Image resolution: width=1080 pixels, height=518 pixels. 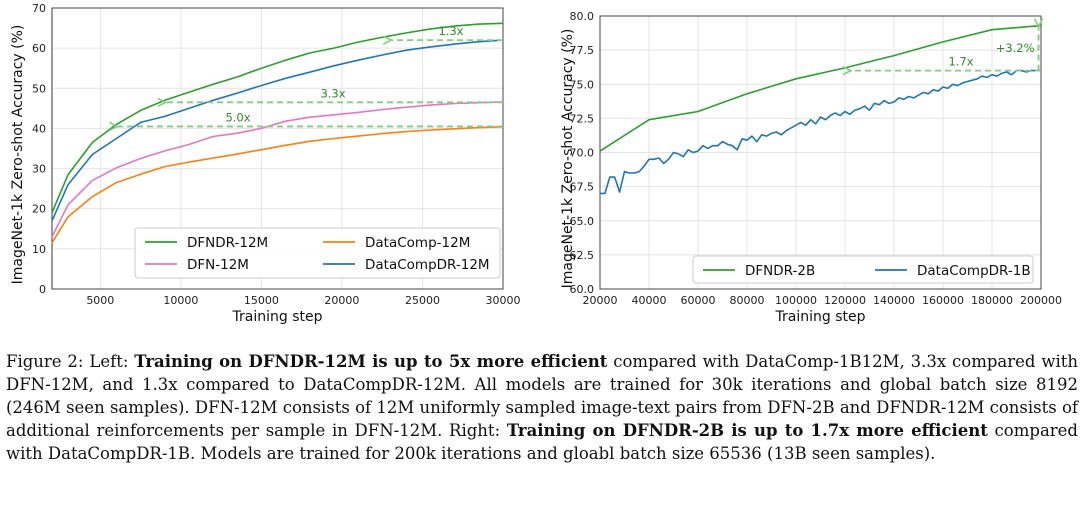 What do you see at coordinates (39, 8) in the screenshot?
I see `y-tick-label: 70` at bounding box center [39, 8].